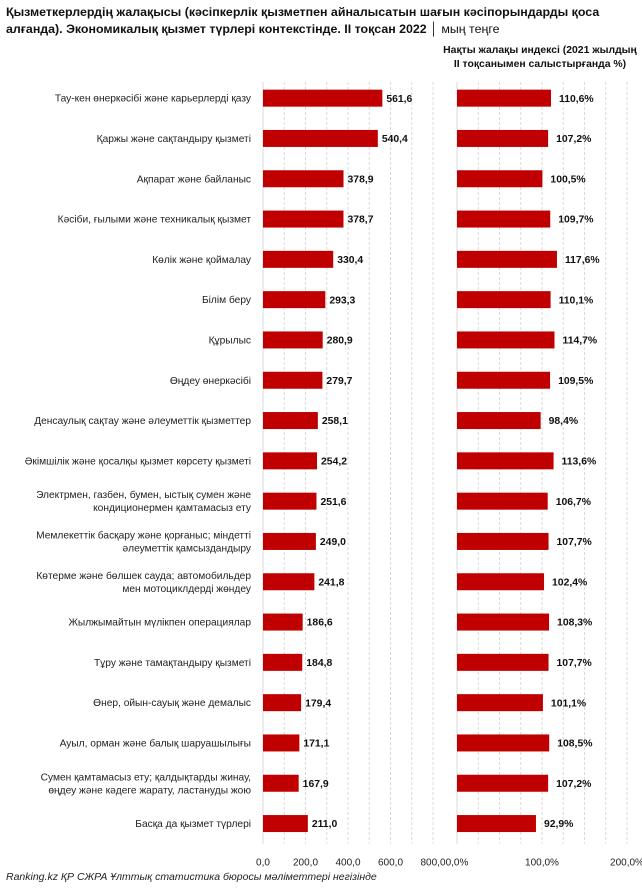 This screenshot has height=895, width=642. I want to click on wage-value-label: 179,4, so click(318, 703).